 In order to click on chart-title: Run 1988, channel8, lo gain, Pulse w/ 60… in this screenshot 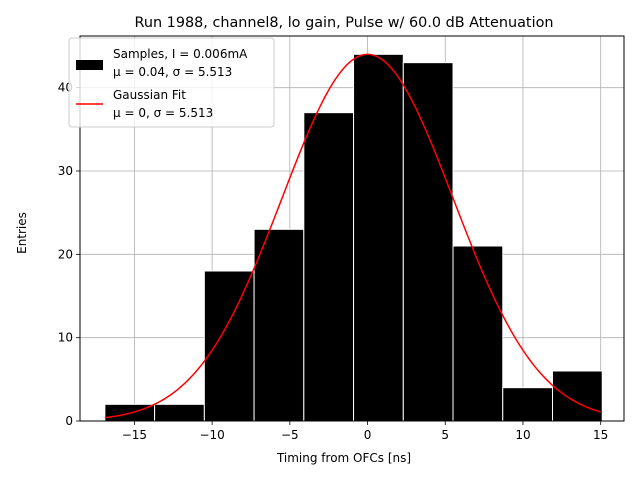, I will do `click(344, 23)`.